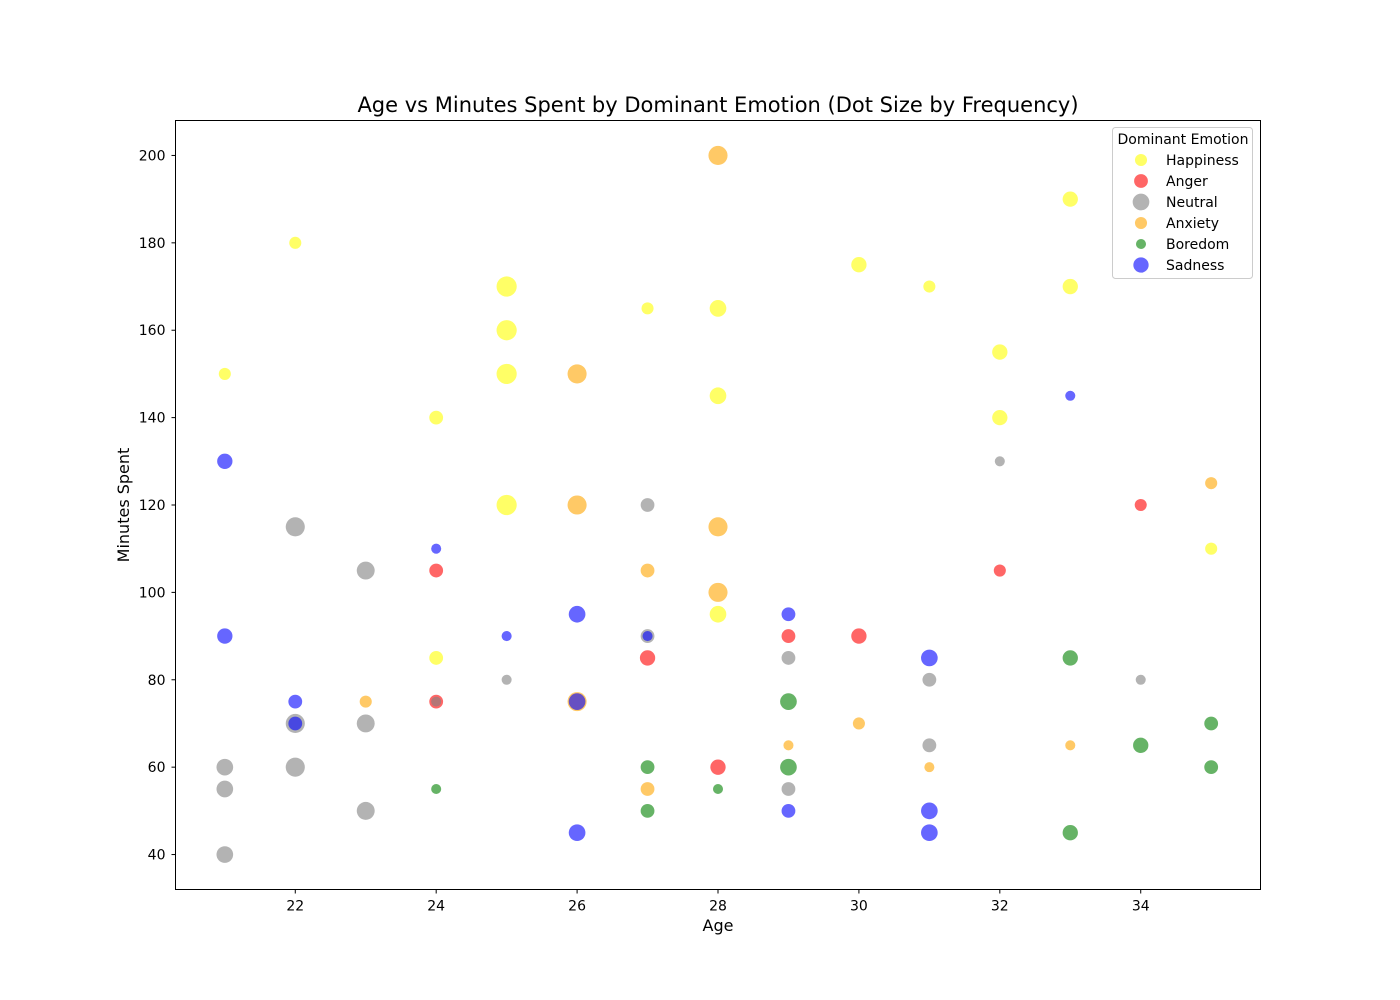 This screenshot has width=1400, height=1000. What do you see at coordinates (1141, 202) in the screenshot?
I see `legend-marker-neutral` at bounding box center [1141, 202].